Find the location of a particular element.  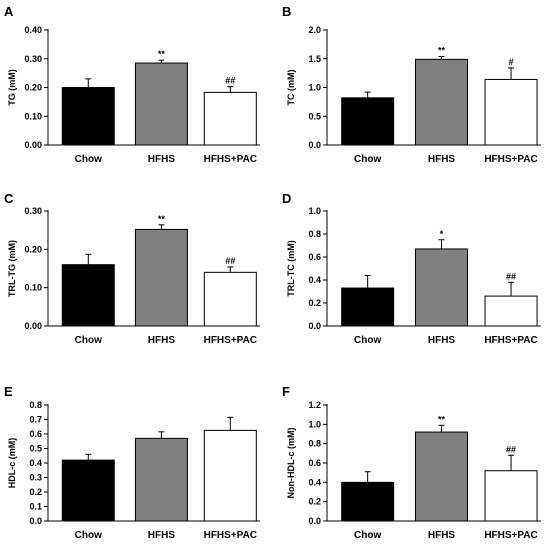

panel-c-ytick-label-0: 0.00 is located at coordinates (33, 326).